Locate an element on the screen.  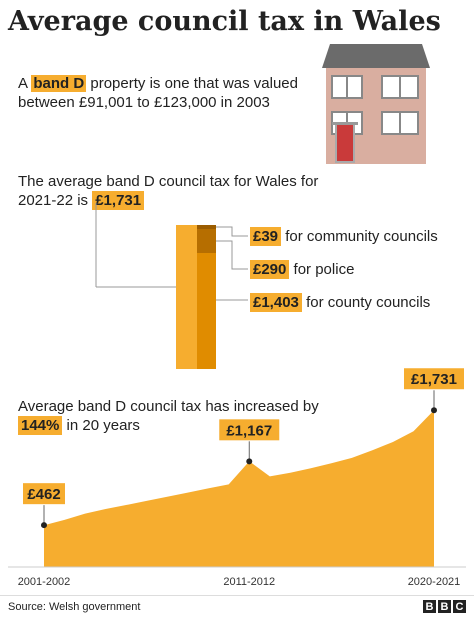
breakdown-police: £290 for police is located at coordinates (302, 269).